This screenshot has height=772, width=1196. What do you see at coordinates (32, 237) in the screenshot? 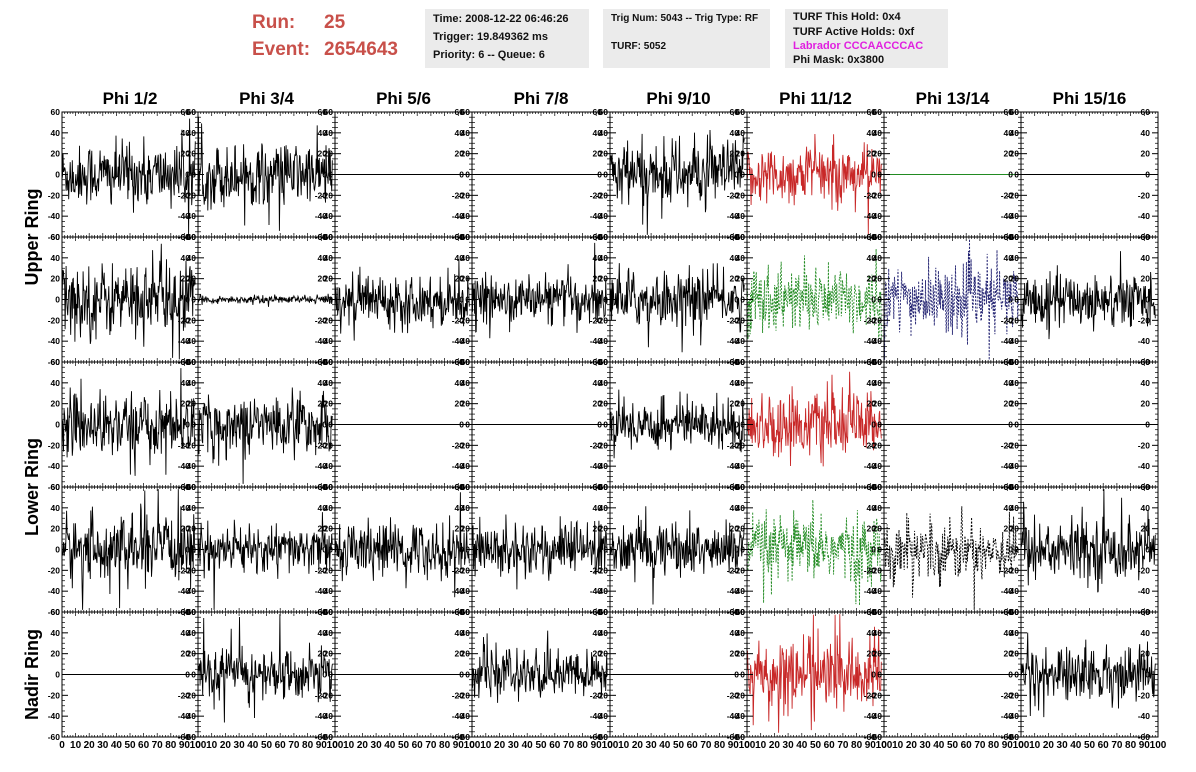
I see `row-label-1: Upper Ring` at bounding box center [32, 237].